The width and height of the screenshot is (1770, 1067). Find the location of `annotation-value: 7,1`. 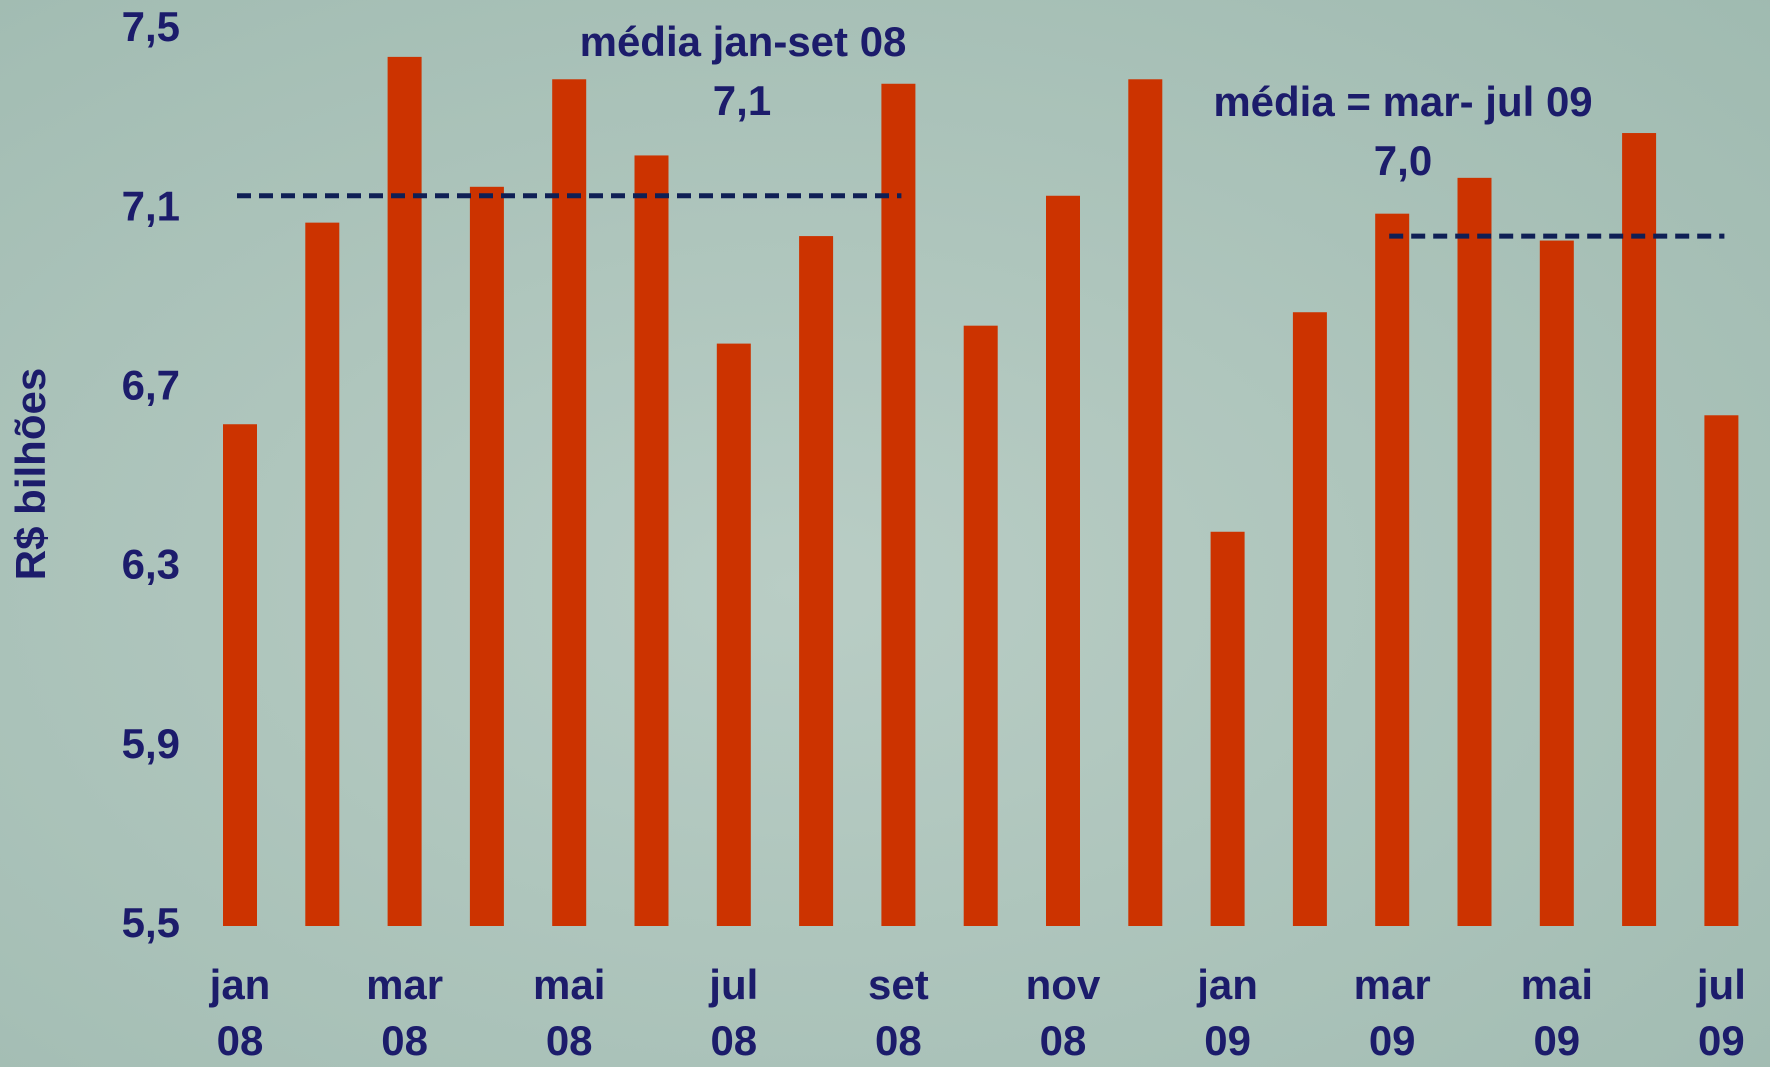

annotation-value: 7,1 is located at coordinates (742, 100).